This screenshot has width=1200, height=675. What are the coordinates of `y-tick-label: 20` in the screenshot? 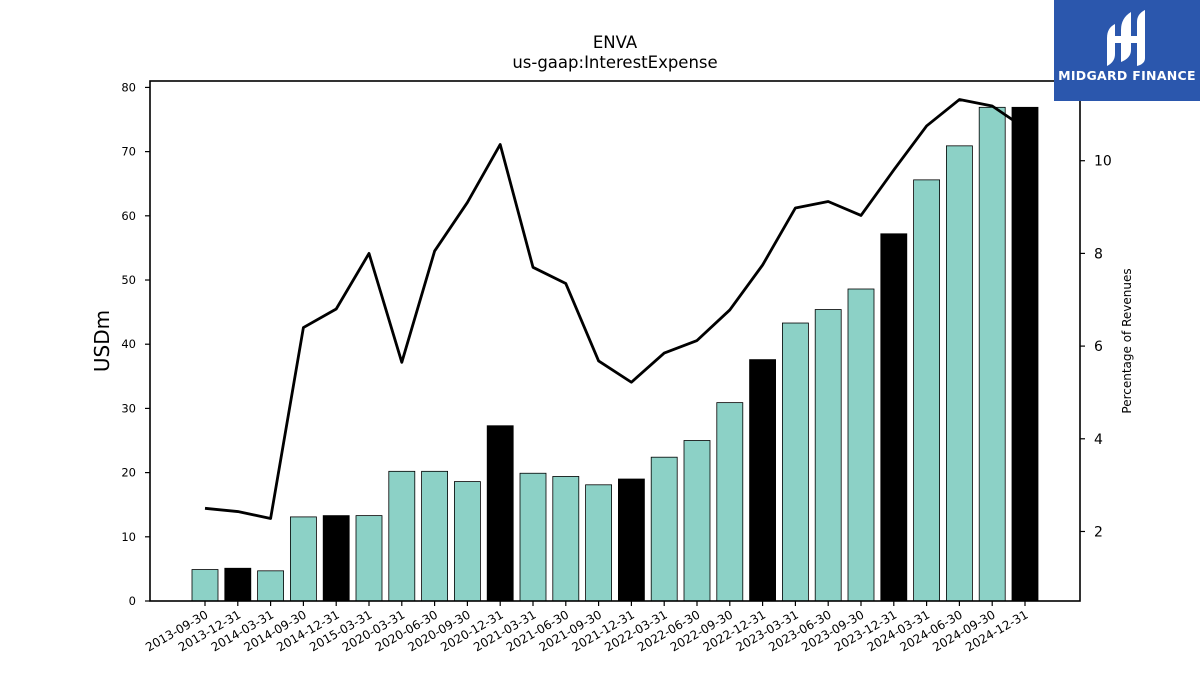 It's located at (128, 473).